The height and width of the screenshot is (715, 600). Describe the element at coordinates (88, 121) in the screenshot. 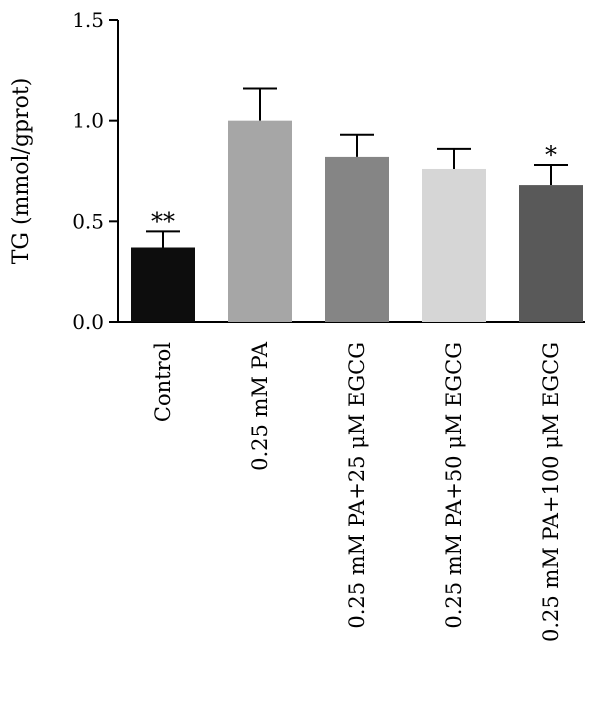

I see `y-tick-label: 1.0` at that location.